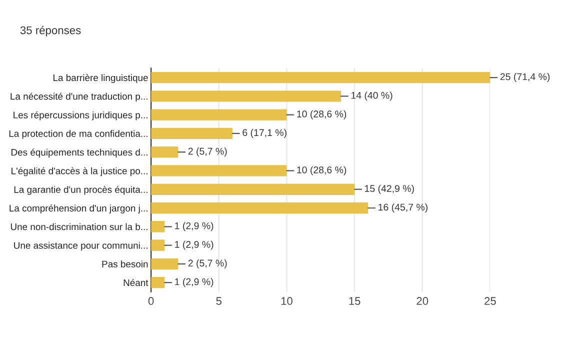  Describe the element at coordinates (125, 264) in the screenshot. I see `y-tick-label: Pas besoin` at that location.